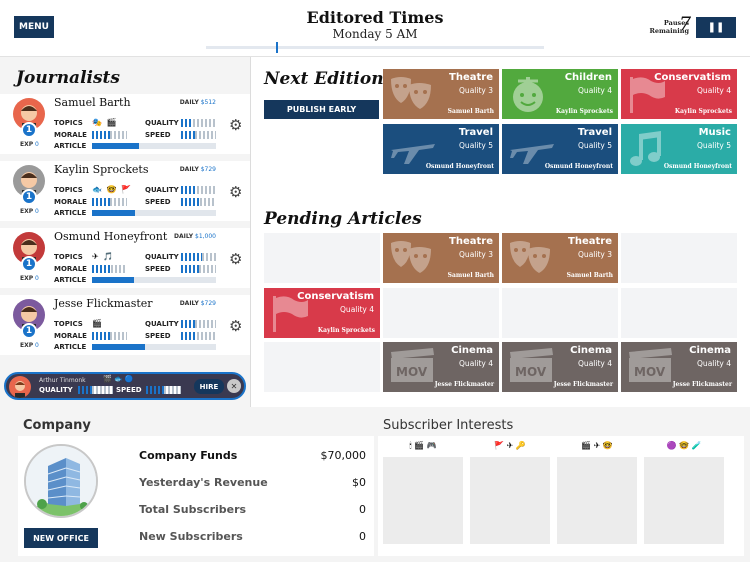  I want to click on applicant-quality-label: QUALITY, so click(56, 390).